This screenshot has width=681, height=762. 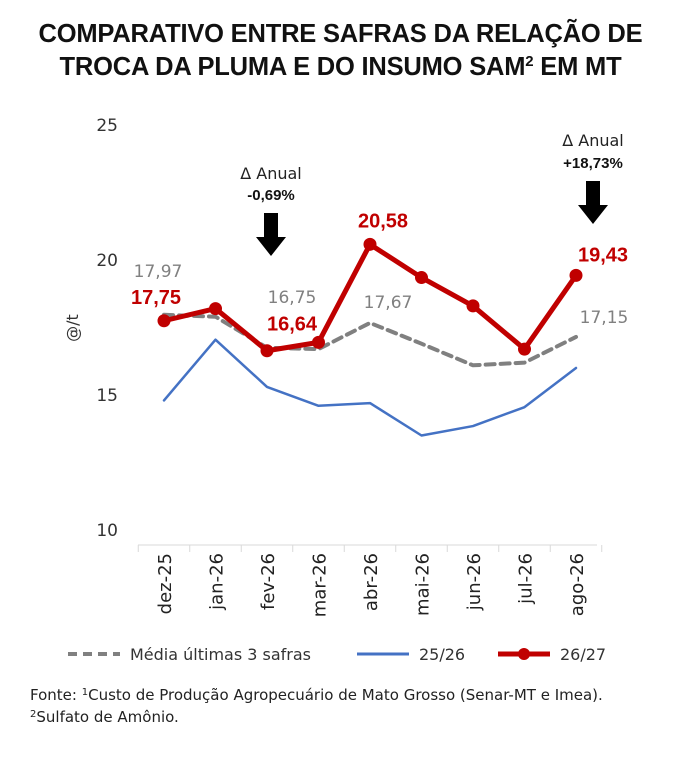 I want to click on data-label: 17,97, so click(x=158, y=272).